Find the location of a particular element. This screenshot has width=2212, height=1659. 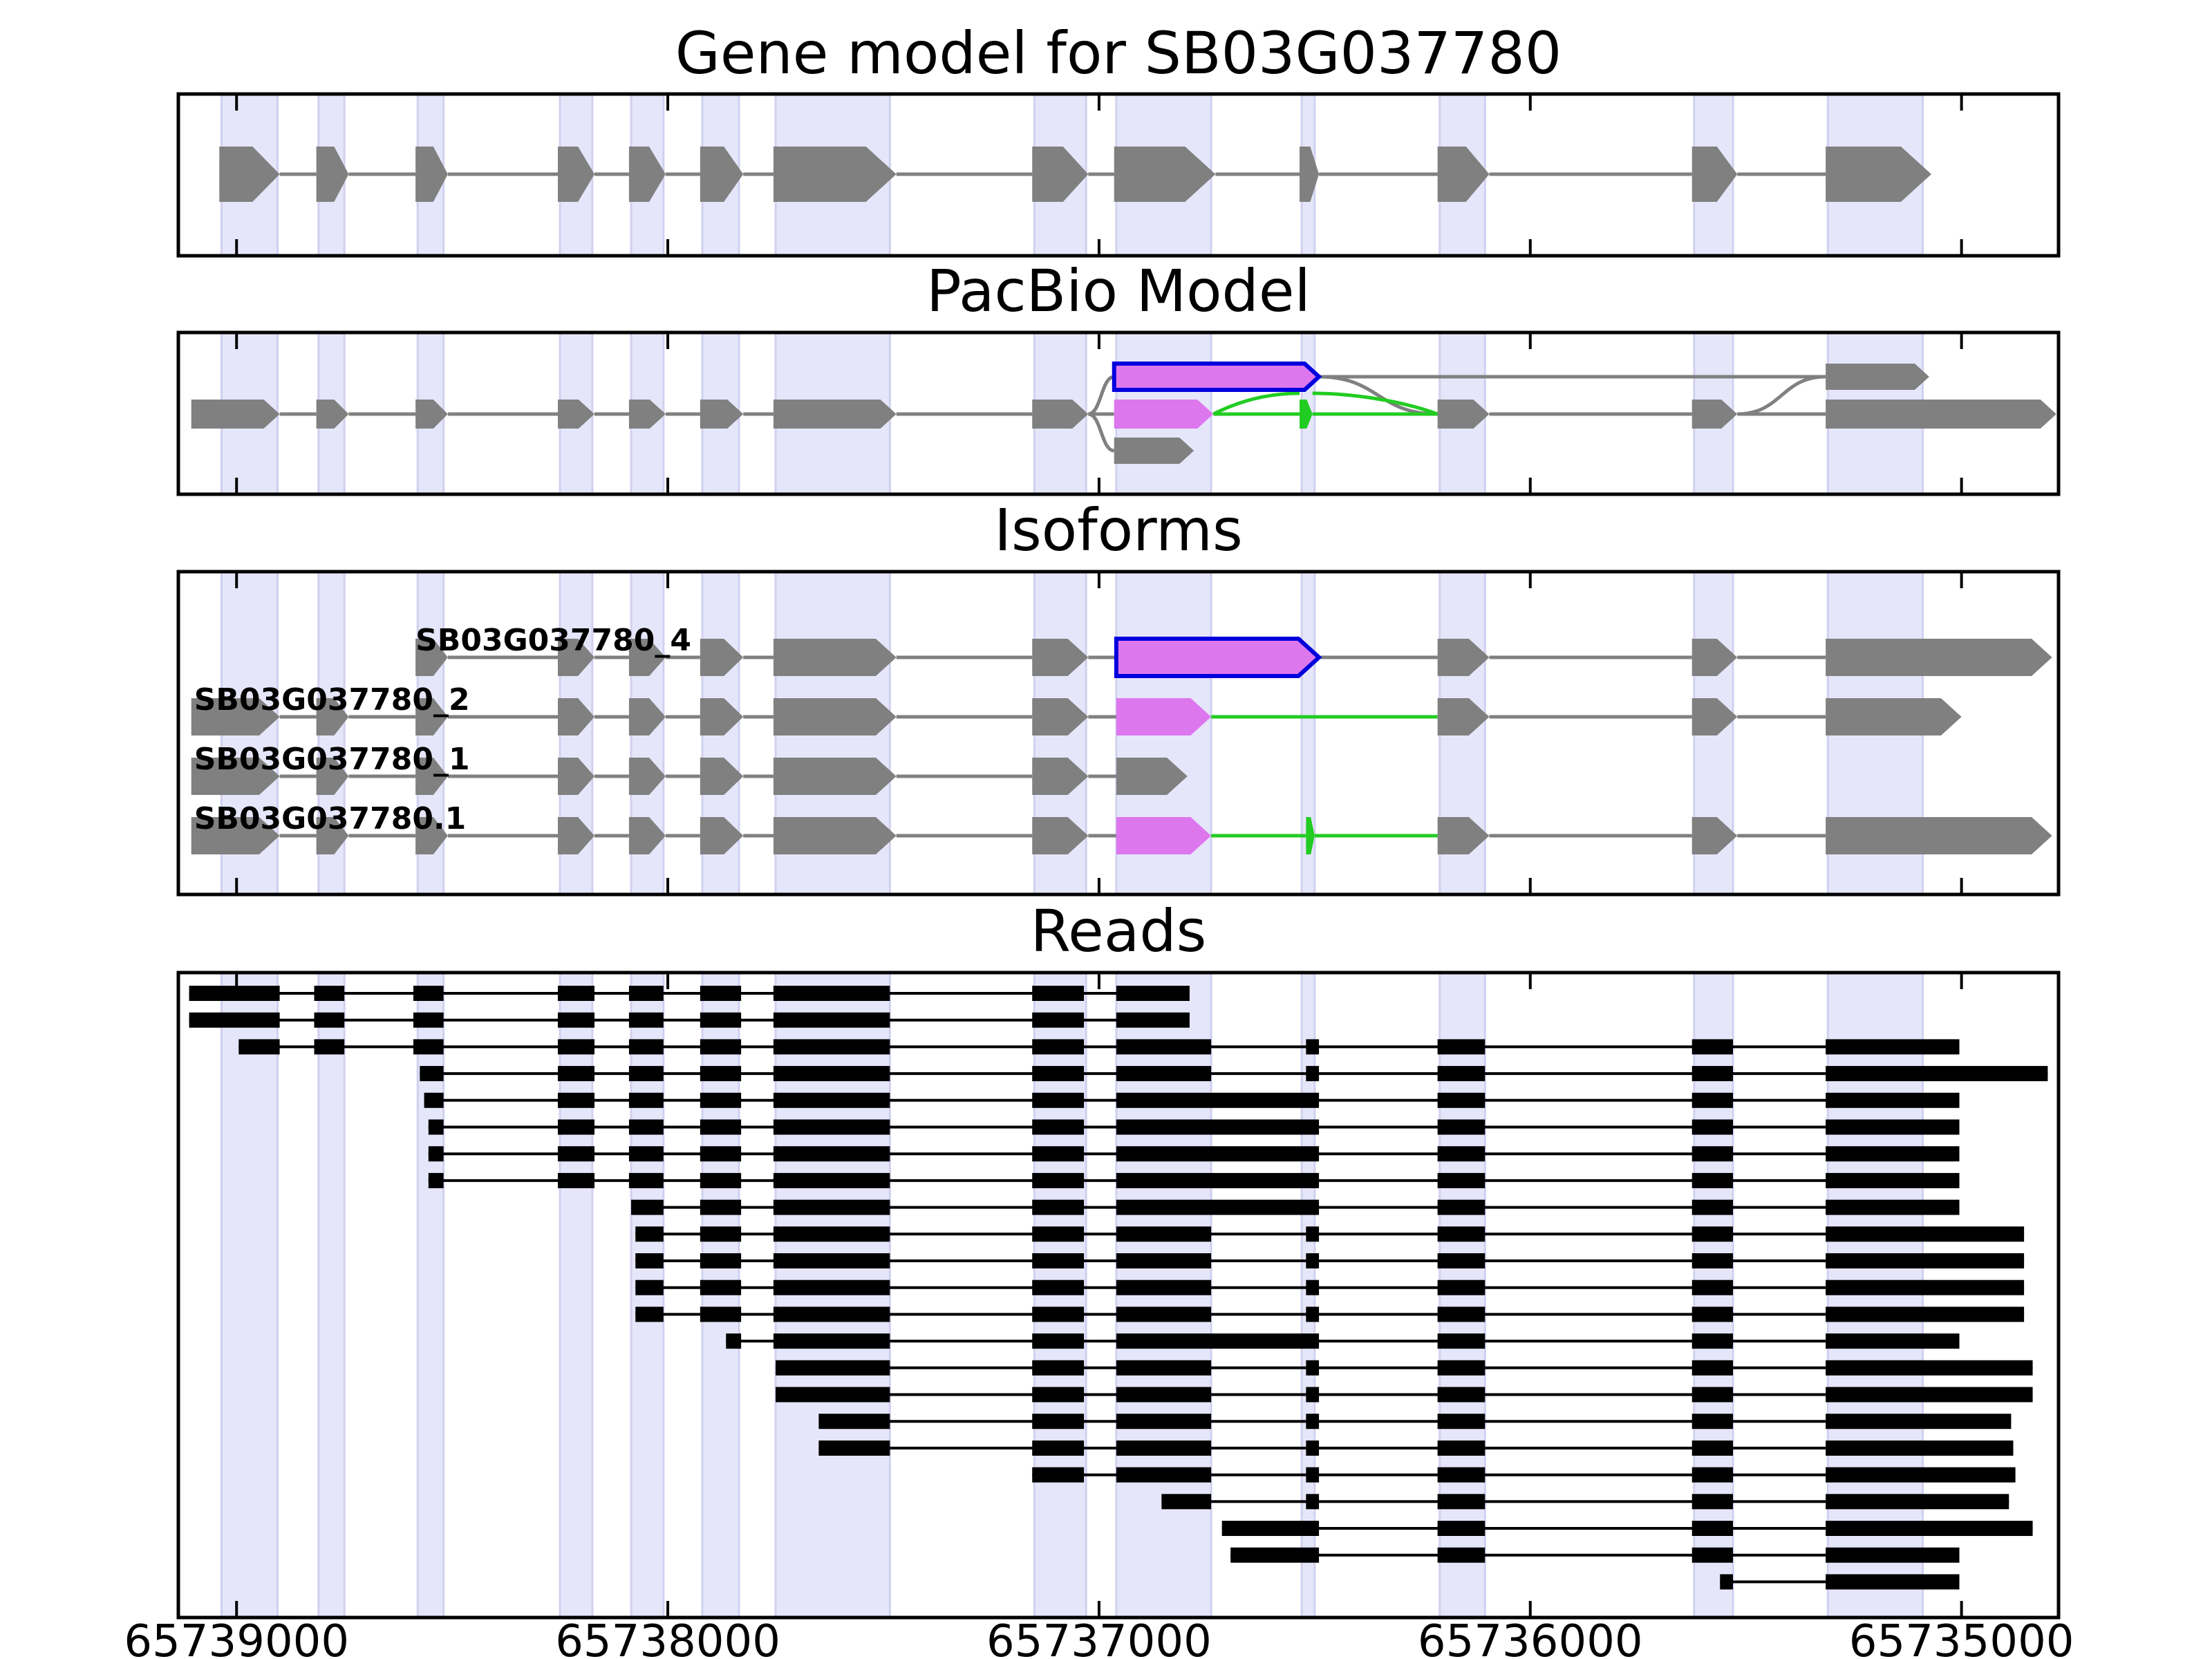

x-axis-ticks: 65739000 65738000 65737000 65736000 65735000 is located at coordinates (1099, 1638).